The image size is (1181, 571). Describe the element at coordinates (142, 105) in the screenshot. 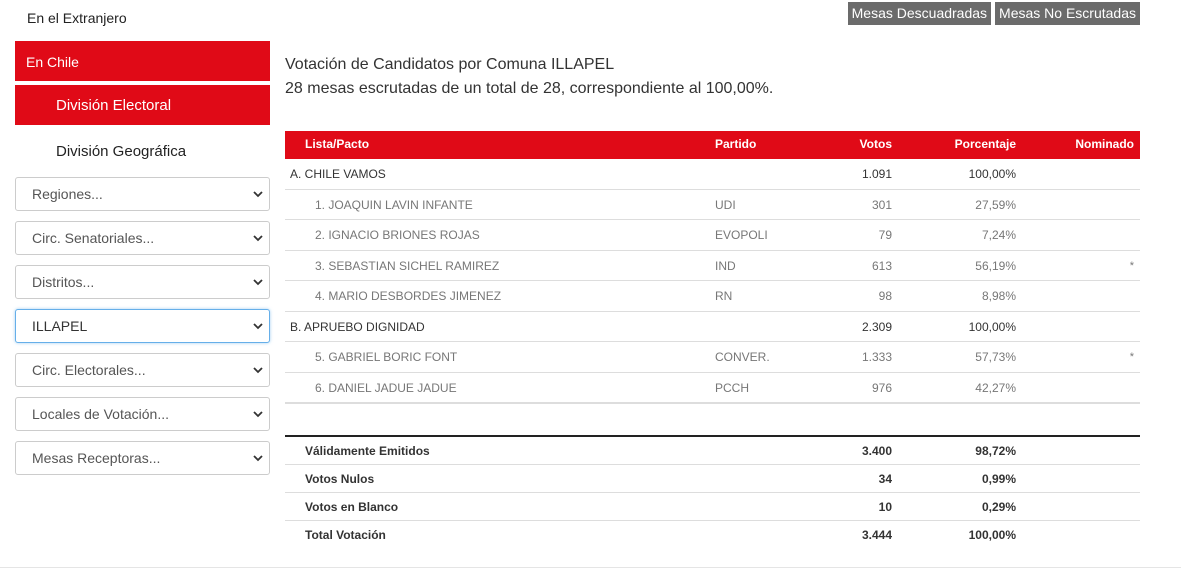

I see `nav-division-electoral: División Electoral` at that location.